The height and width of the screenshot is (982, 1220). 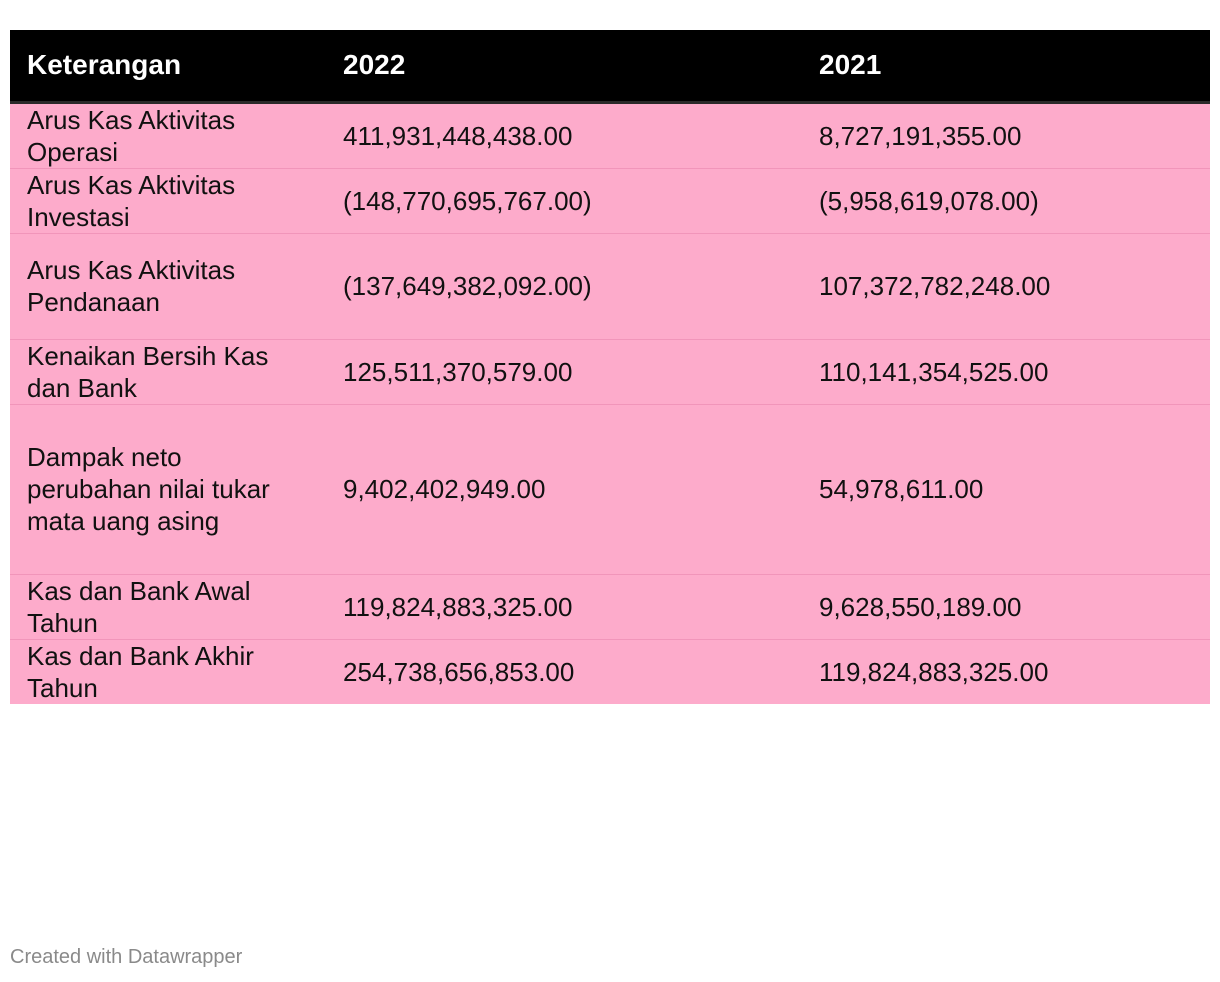 What do you see at coordinates (1006, 201) in the screenshot?
I see `value-cell: (5,958,619,078.00)` at bounding box center [1006, 201].